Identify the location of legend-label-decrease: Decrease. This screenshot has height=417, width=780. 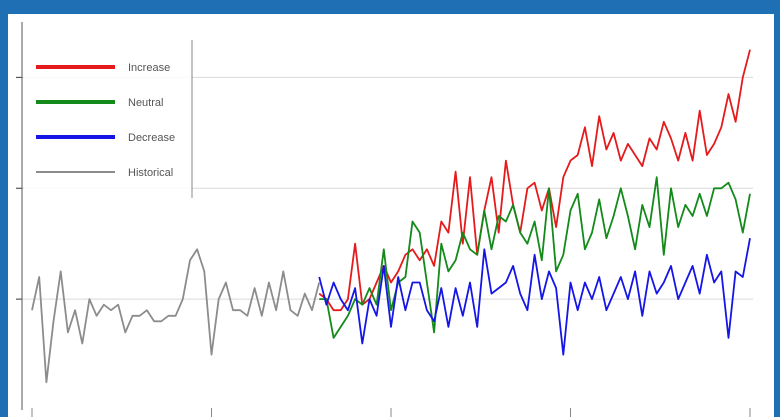
(151, 138).